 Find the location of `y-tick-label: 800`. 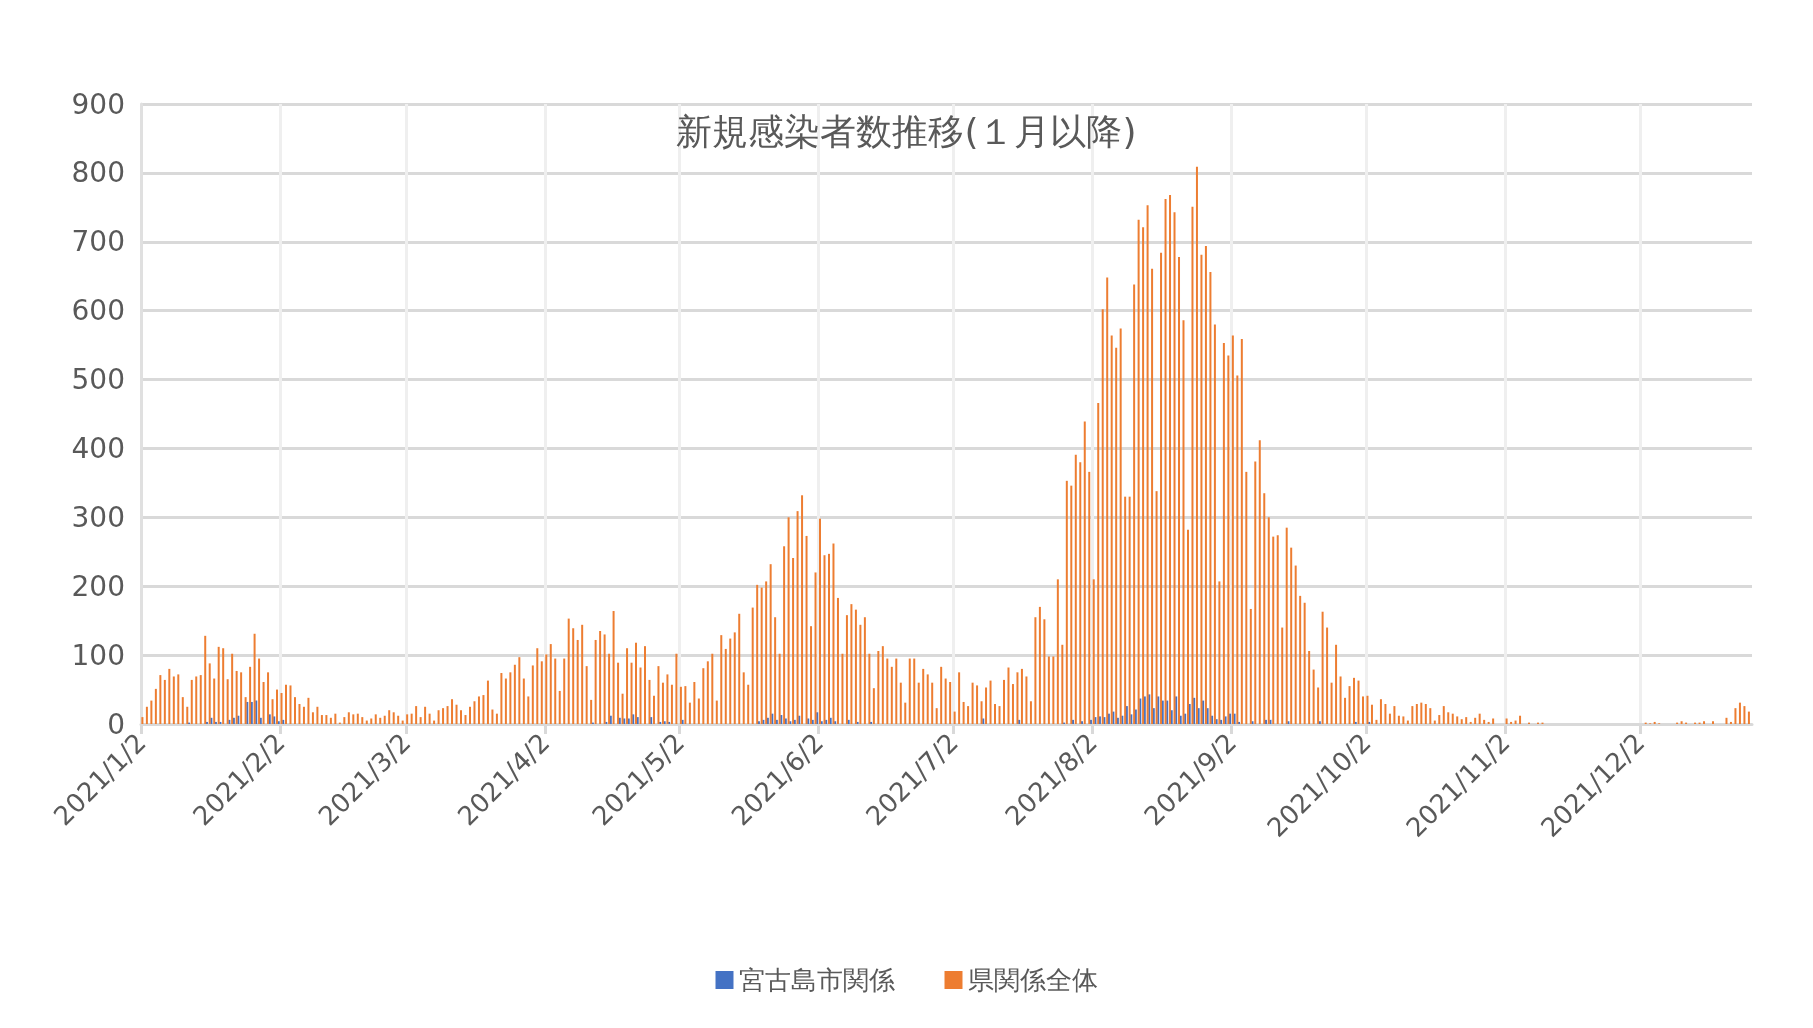

y-tick-label: 800 is located at coordinates (98, 173).